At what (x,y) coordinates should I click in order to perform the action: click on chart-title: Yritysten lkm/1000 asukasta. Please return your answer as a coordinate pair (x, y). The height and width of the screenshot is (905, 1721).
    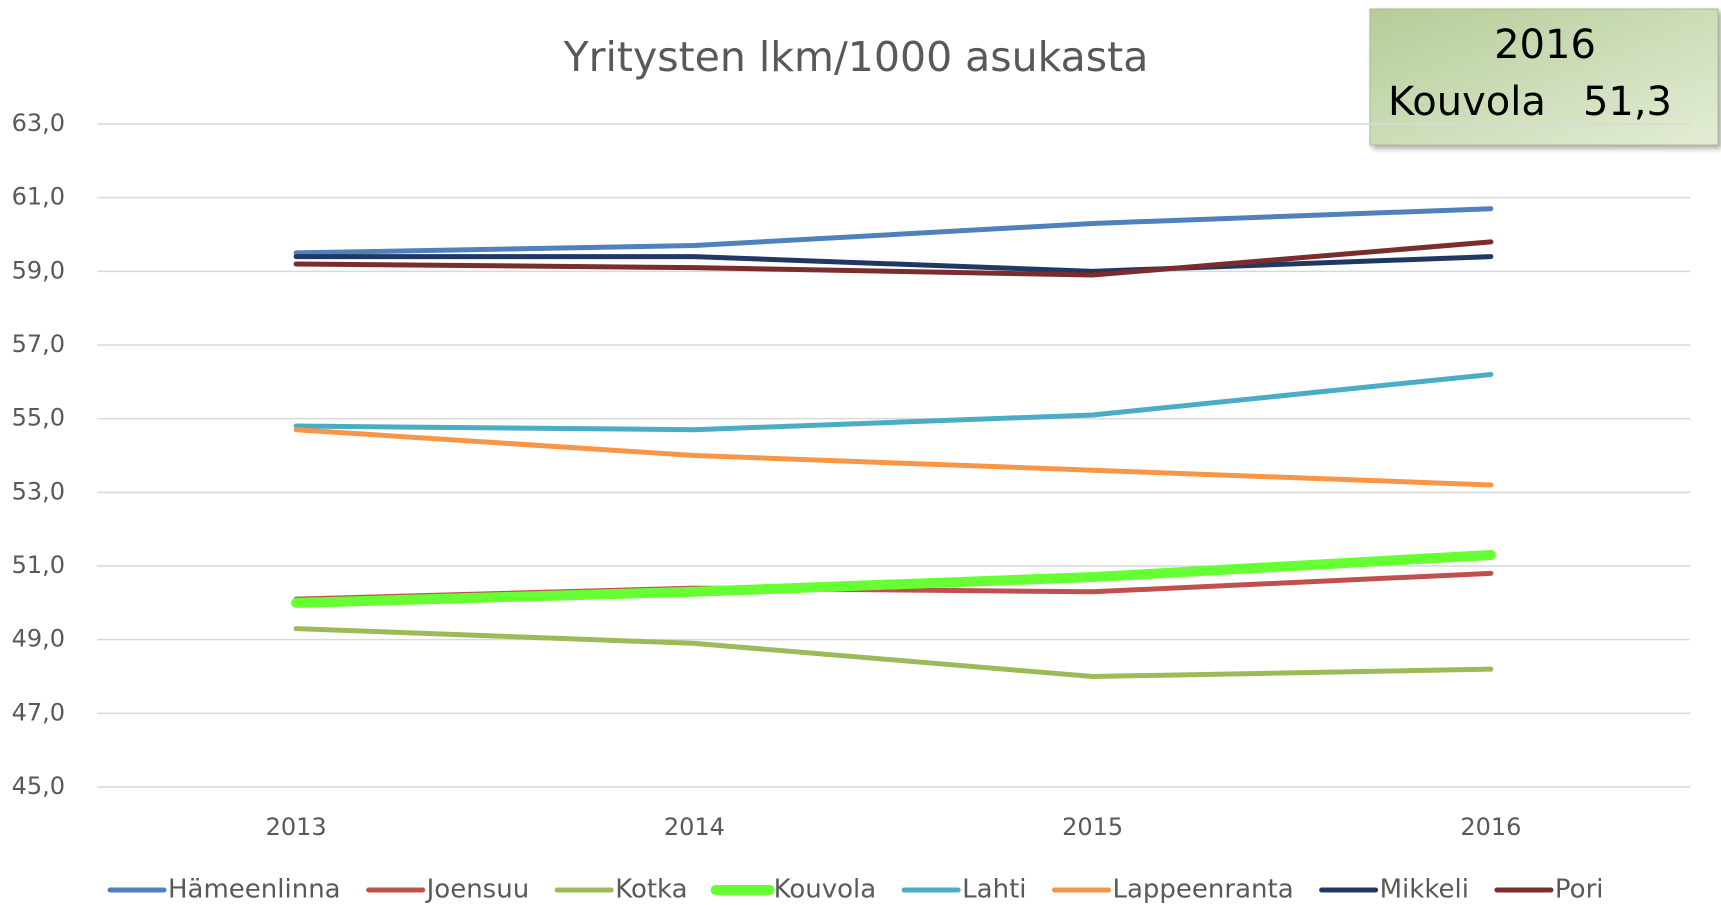
    Looking at the image, I should click on (856, 57).